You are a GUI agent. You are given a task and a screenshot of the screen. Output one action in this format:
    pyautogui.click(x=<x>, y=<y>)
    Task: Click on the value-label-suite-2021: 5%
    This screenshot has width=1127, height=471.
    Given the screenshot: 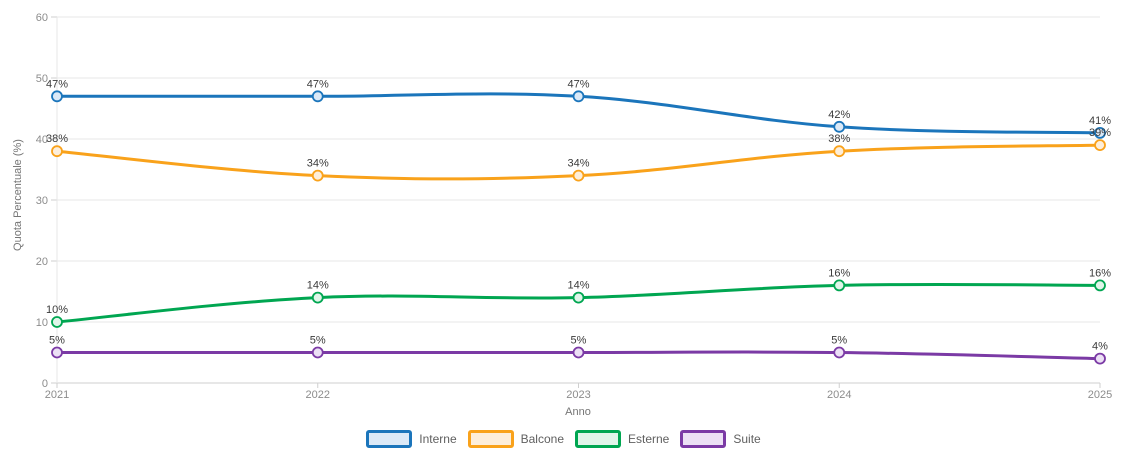 What is the action you would take?
    pyautogui.click(x=57, y=341)
    